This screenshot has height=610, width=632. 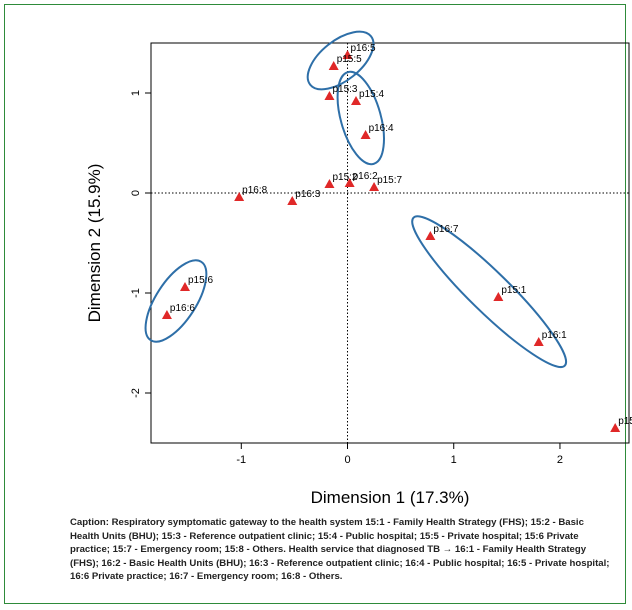 I want to click on data-point-label: p15:8, so click(x=625, y=421).